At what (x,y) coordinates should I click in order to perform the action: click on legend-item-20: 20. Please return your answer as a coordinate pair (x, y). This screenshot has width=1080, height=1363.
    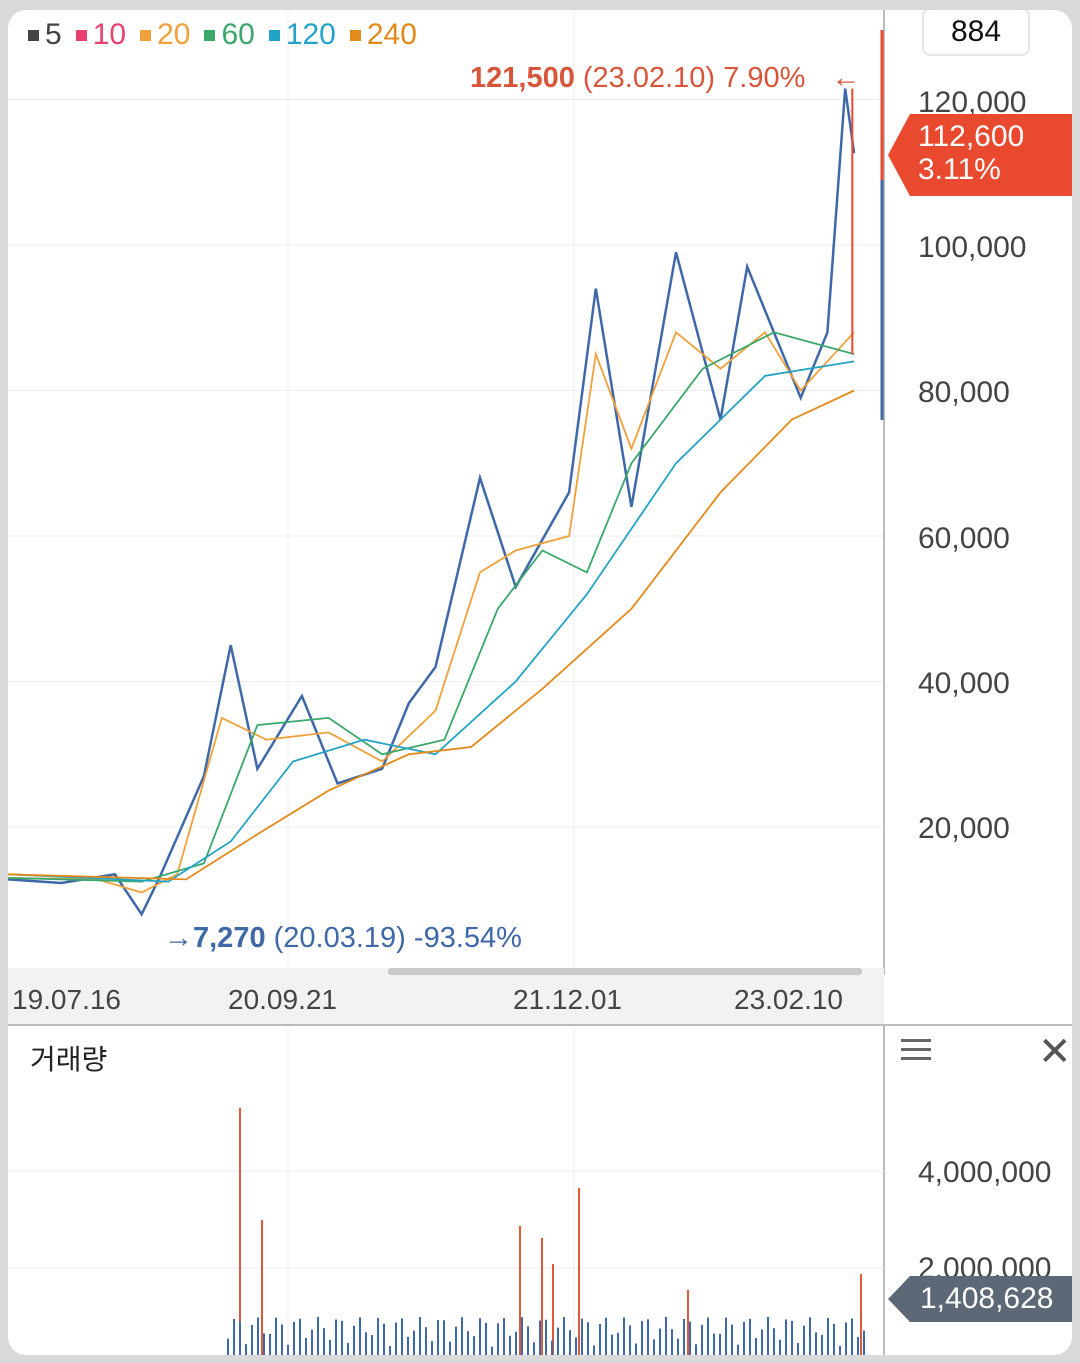
    Looking at the image, I should click on (165, 35).